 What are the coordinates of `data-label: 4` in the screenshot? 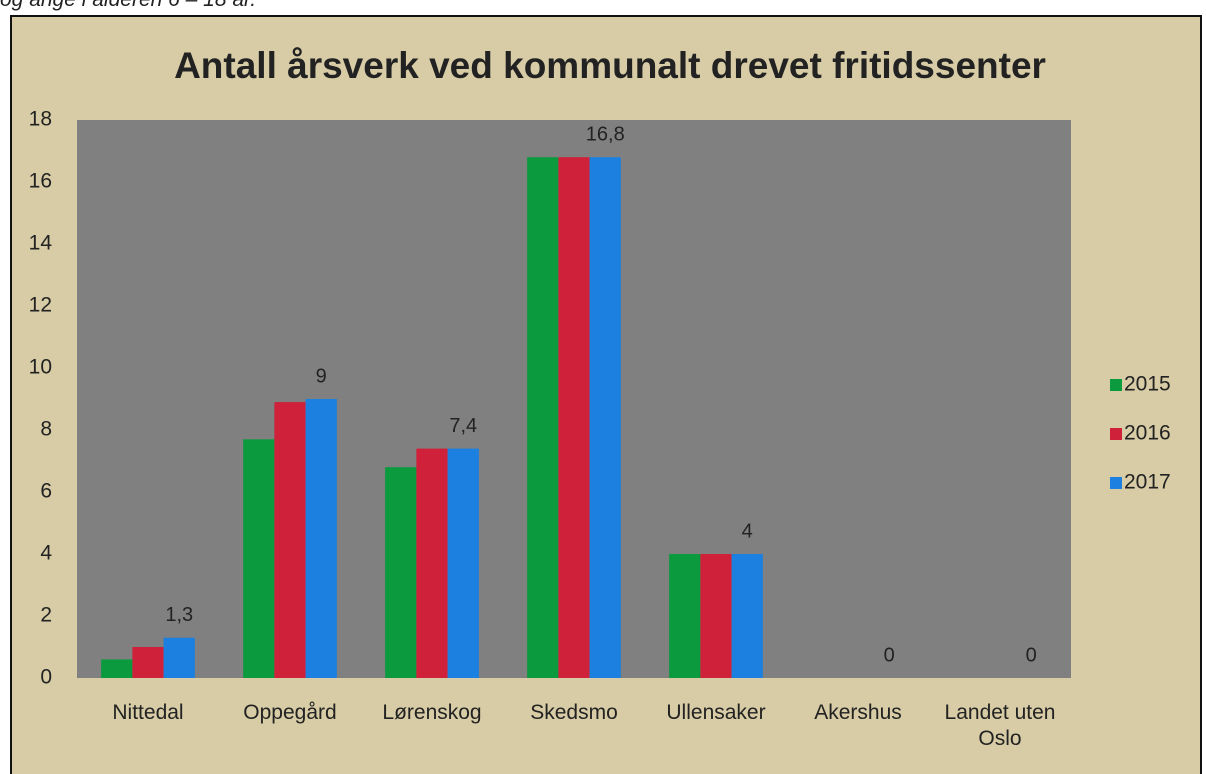 It's located at (747, 531).